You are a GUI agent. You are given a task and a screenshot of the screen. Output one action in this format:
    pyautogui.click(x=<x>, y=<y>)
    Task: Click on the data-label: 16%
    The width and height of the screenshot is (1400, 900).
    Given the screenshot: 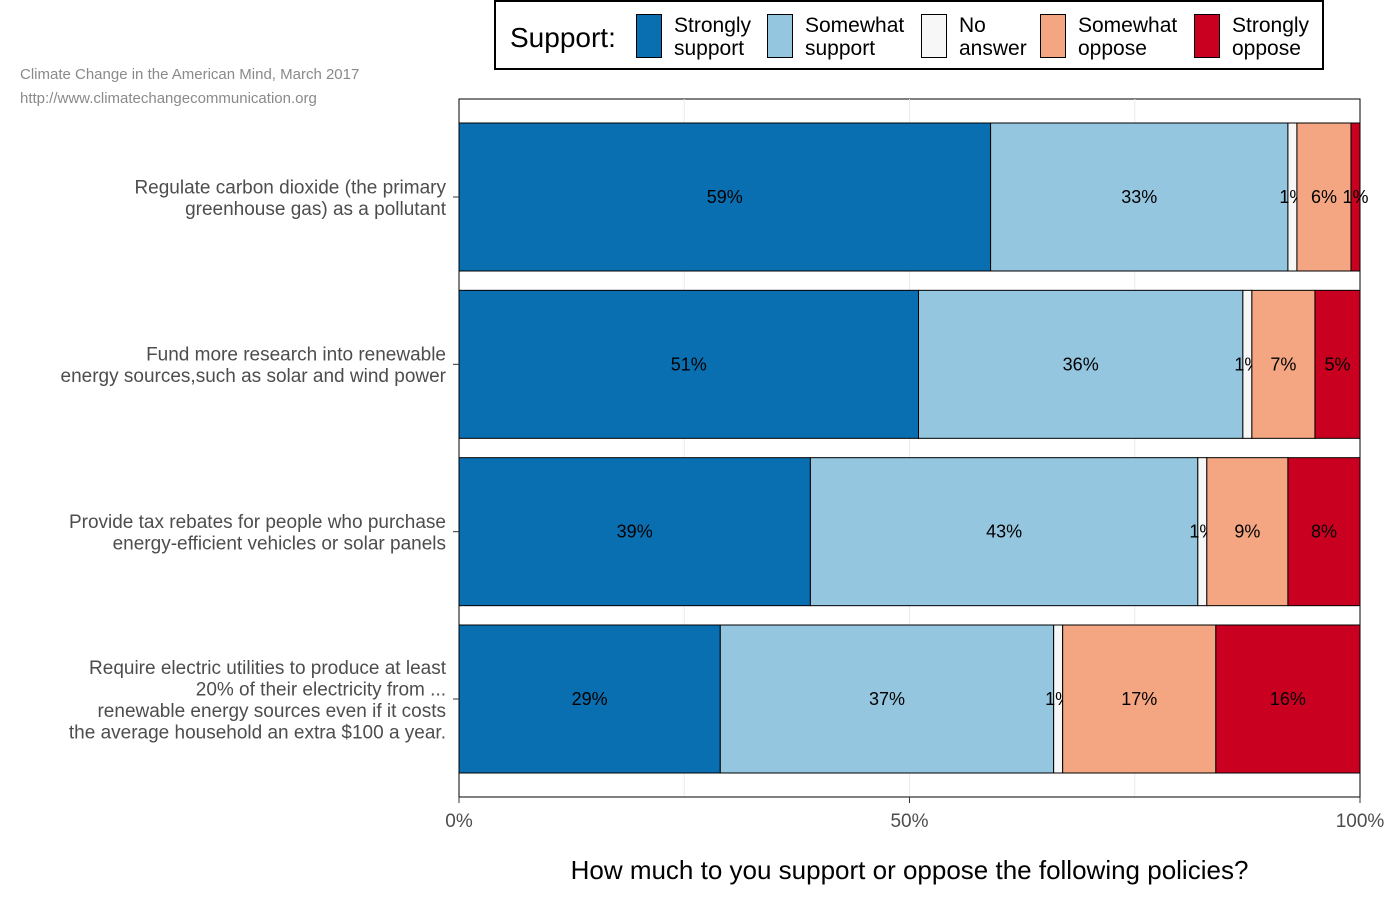 What is the action you would take?
    pyautogui.click(x=1288, y=699)
    